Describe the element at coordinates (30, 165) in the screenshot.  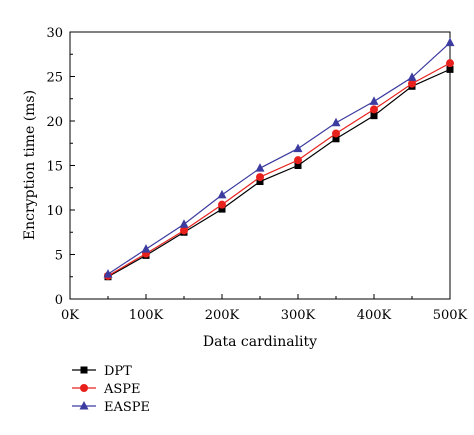
I see `y-axis-title: Encryption time (ms)` at that location.